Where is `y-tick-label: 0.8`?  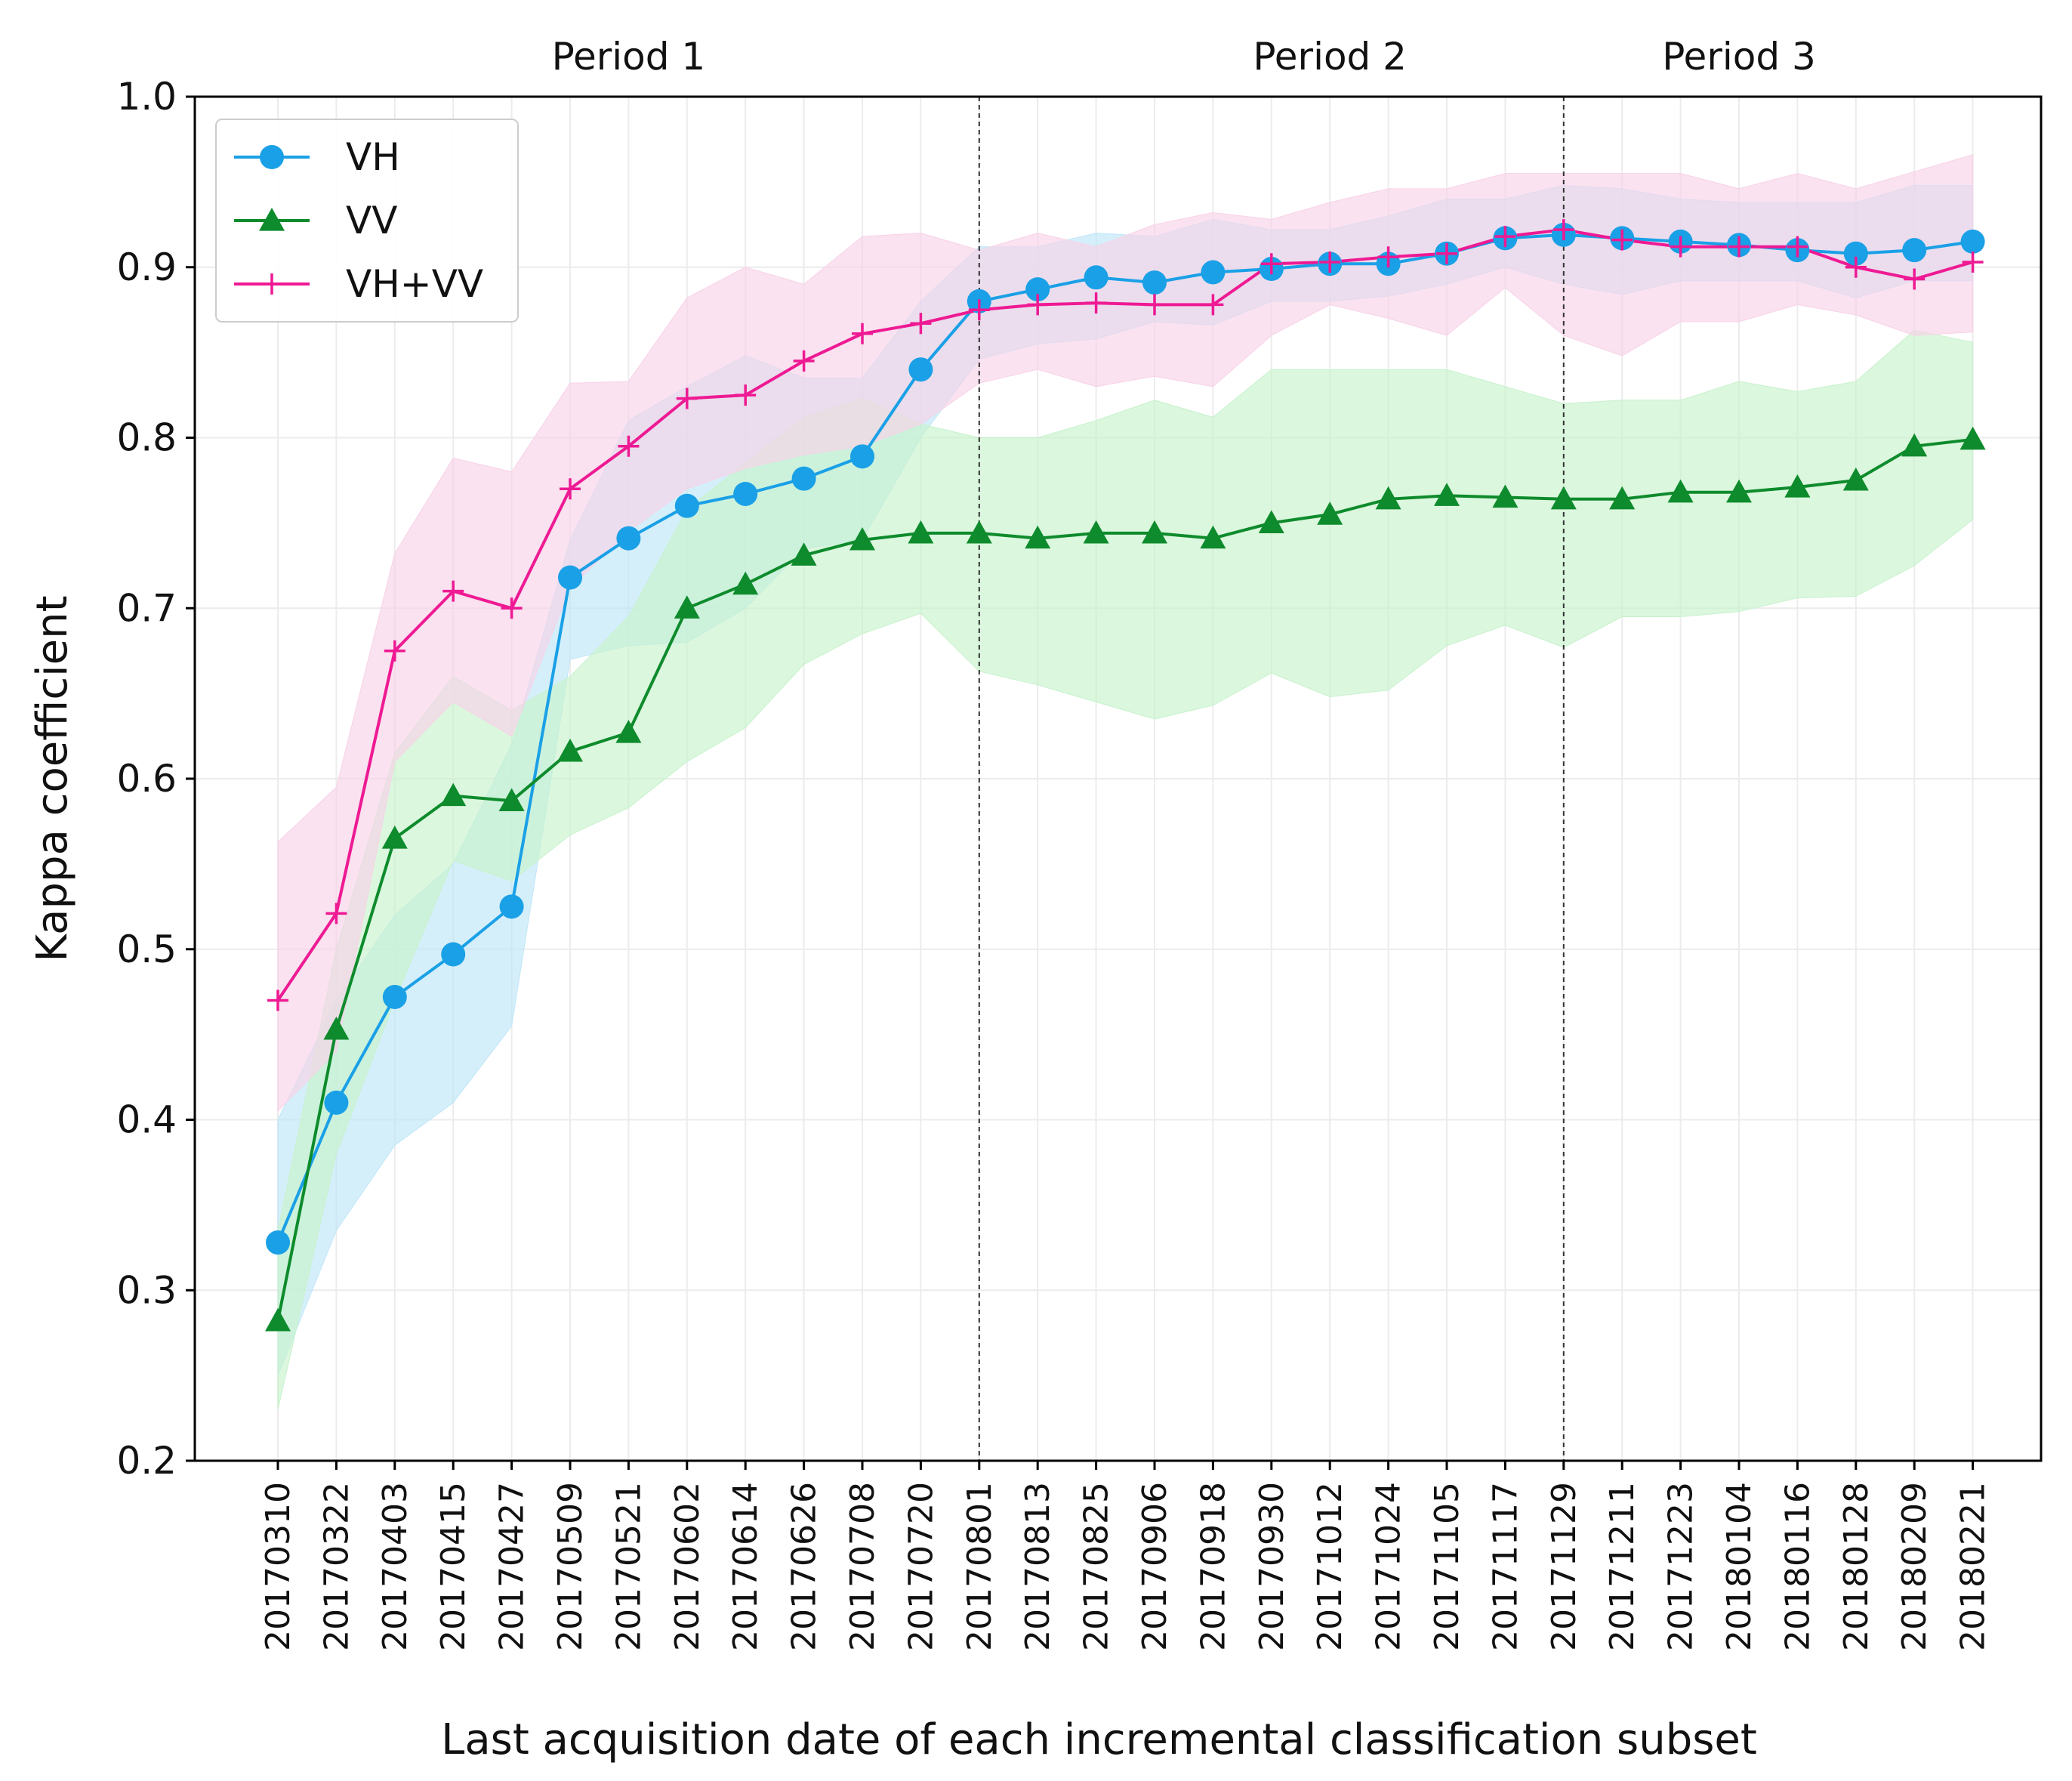 y-tick-label: 0.8 is located at coordinates (146, 438).